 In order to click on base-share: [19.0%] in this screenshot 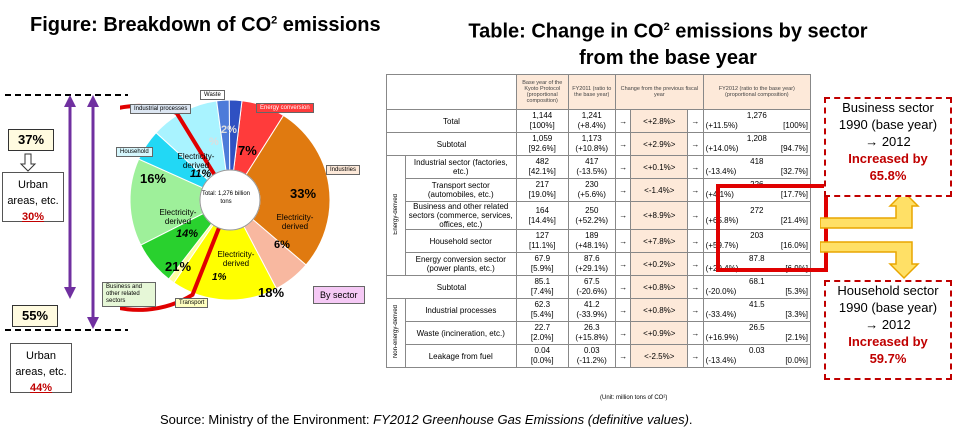, I will do `click(542, 194)`.